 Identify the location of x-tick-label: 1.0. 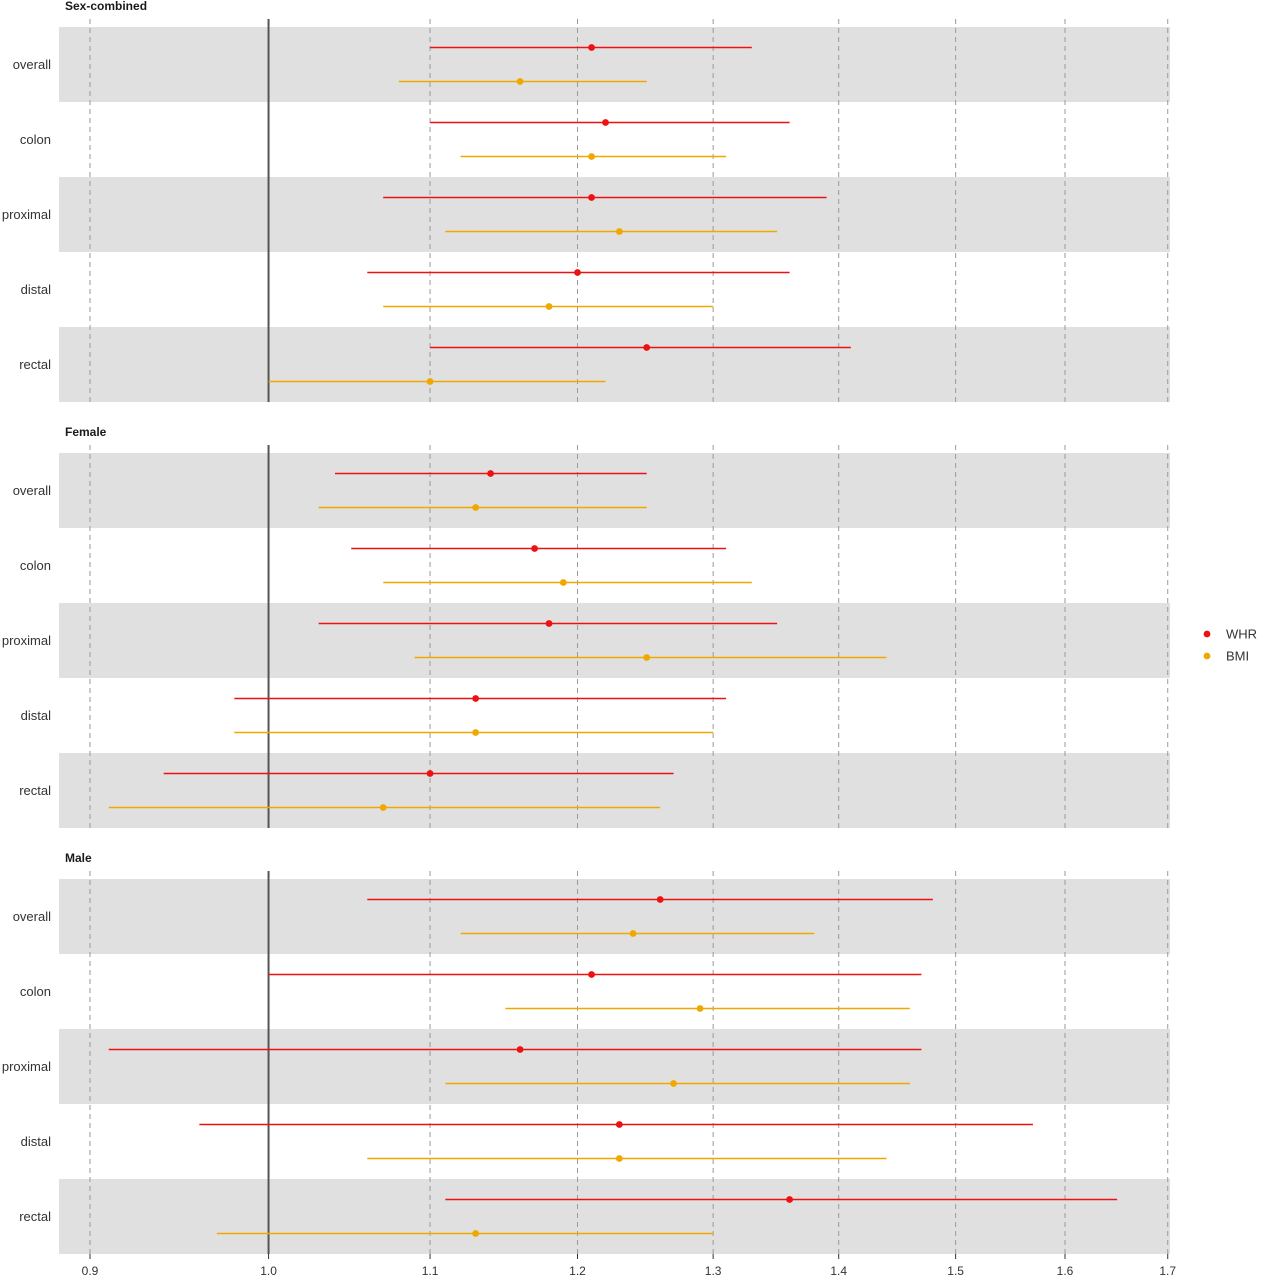
(268, 1271).